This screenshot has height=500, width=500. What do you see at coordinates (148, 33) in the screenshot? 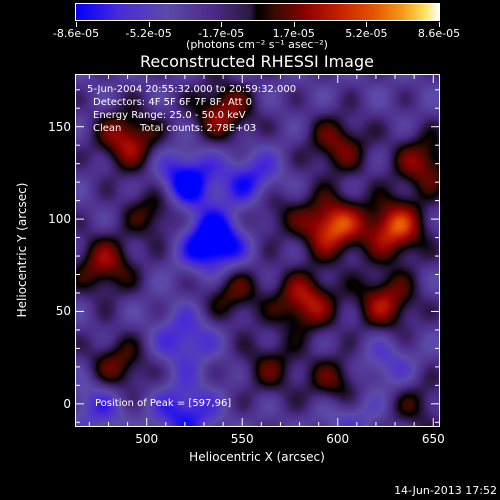
I see `colorbar-tick-label: -5.2e-05` at bounding box center [148, 33].